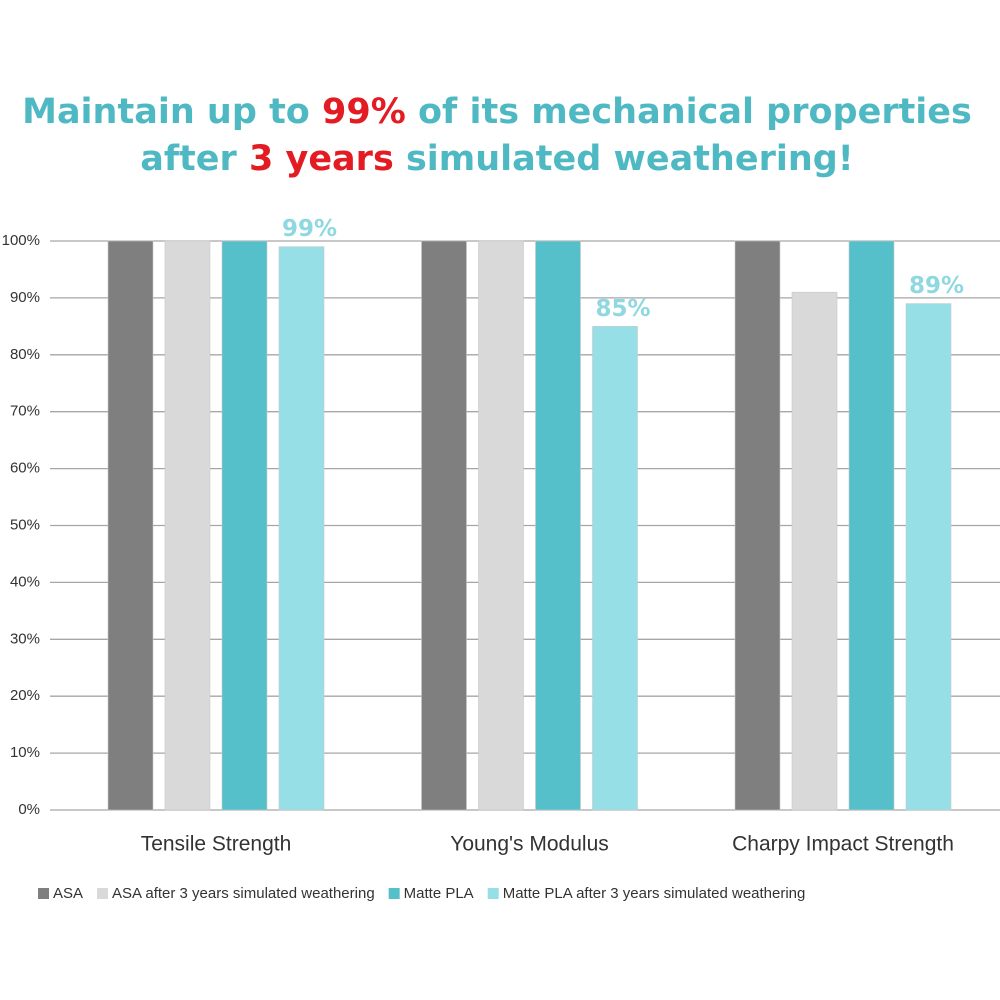 Image resolution: width=1000 pixels, height=1000 pixels. What do you see at coordinates (21, 240) in the screenshot?
I see `y-tick-label: 100%` at bounding box center [21, 240].